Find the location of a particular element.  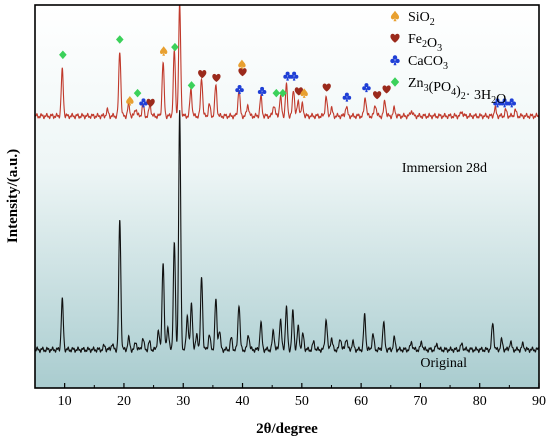

x-tick-label: 20 is located at coordinates (124, 401).